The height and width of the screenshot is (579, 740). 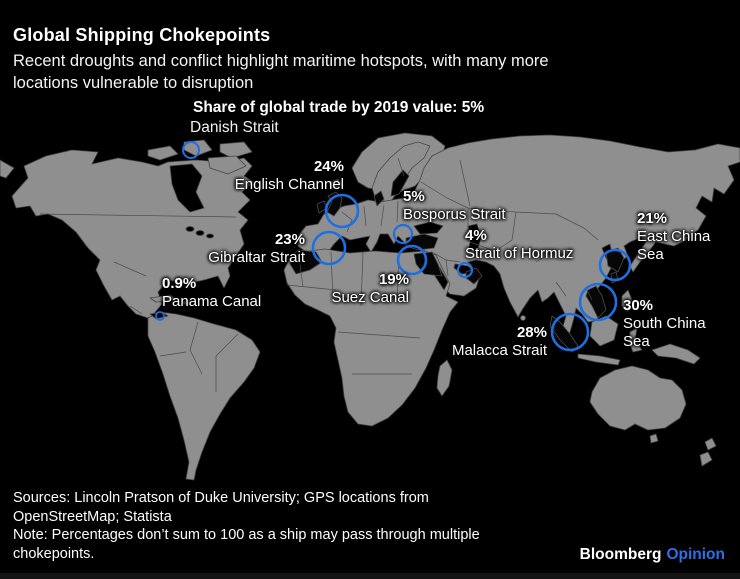 What do you see at coordinates (256, 257) in the screenshot?
I see `chokepoint-name: Gibraltar Strait` at bounding box center [256, 257].